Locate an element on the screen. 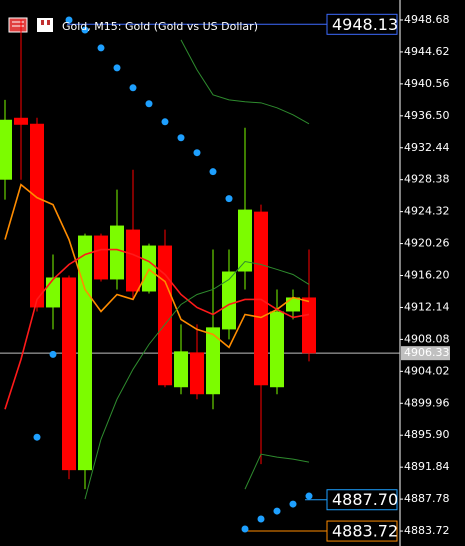 The width and height of the screenshot is (465, 546). y-tick-label: 4887.78 is located at coordinates (427, 498).